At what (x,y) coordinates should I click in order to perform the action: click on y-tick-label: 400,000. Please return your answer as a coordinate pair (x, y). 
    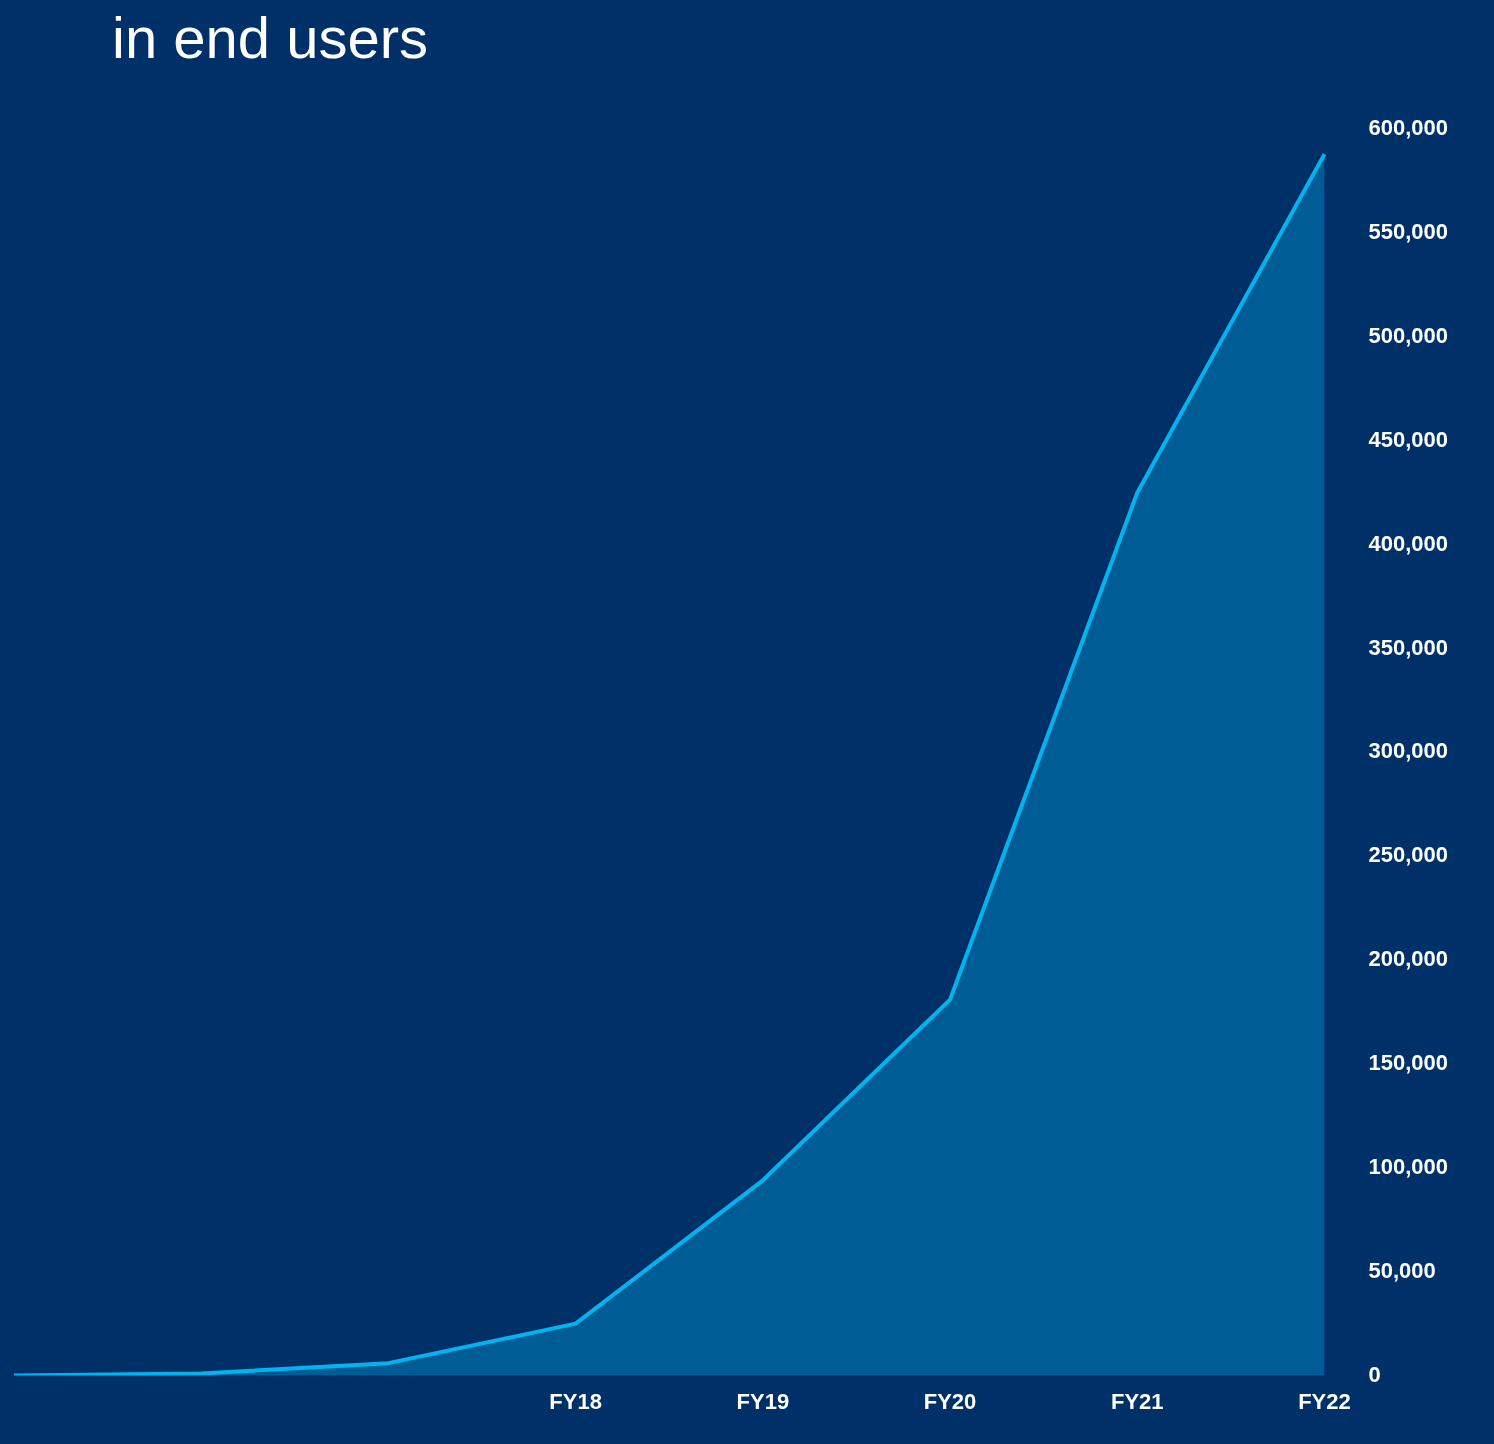
    Looking at the image, I should click on (1408, 543).